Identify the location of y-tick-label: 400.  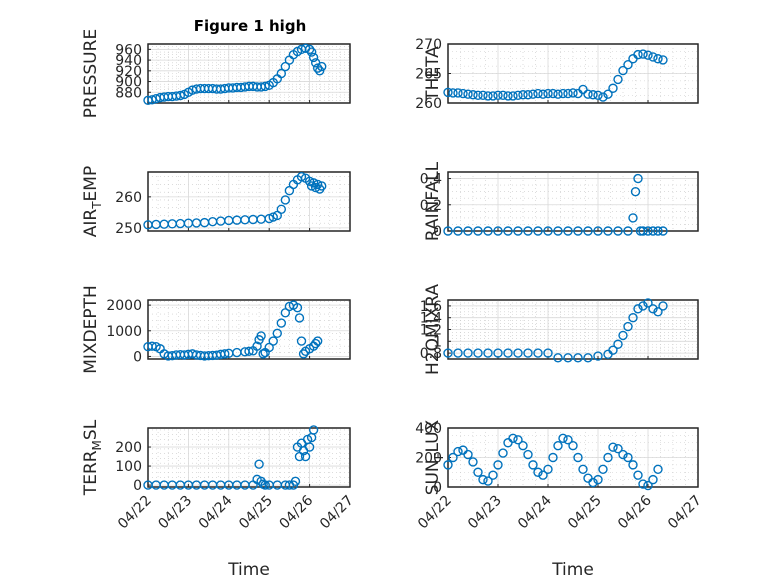
(428, 429).